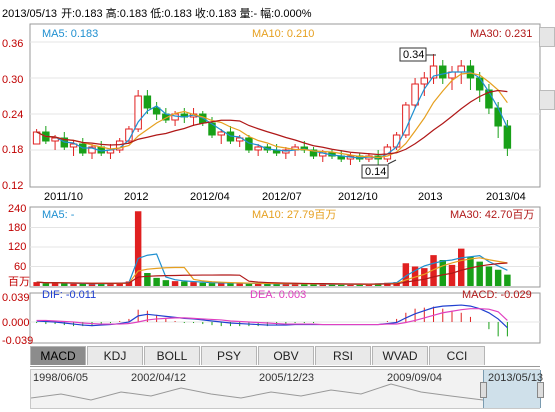 This screenshot has height=412, width=555. Describe the element at coordinates (159, 378) in the screenshot. I see `nav-date: 2002/04/12` at that location.